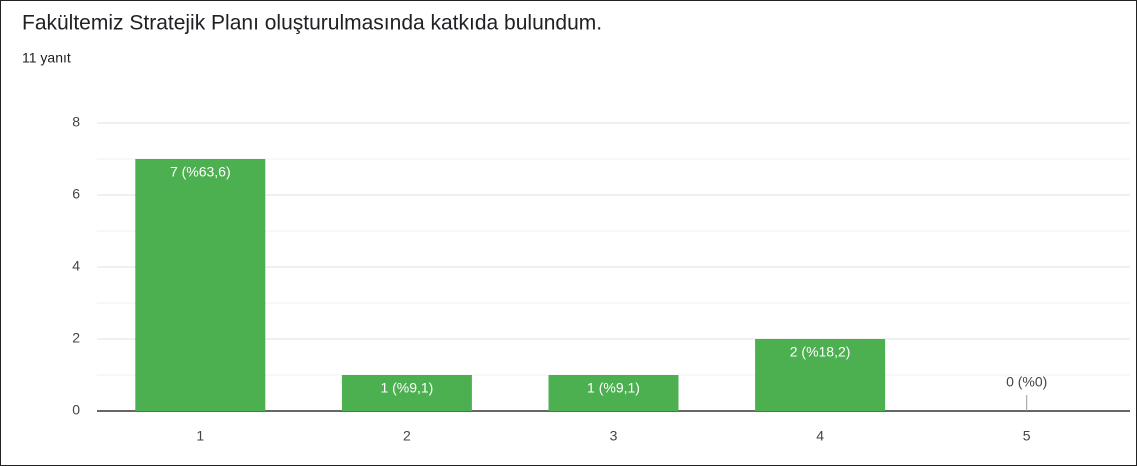 The image size is (1137, 466). Describe the element at coordinates (820, 436) in the screenshot. I see `x-tick-label: 4` at that location.